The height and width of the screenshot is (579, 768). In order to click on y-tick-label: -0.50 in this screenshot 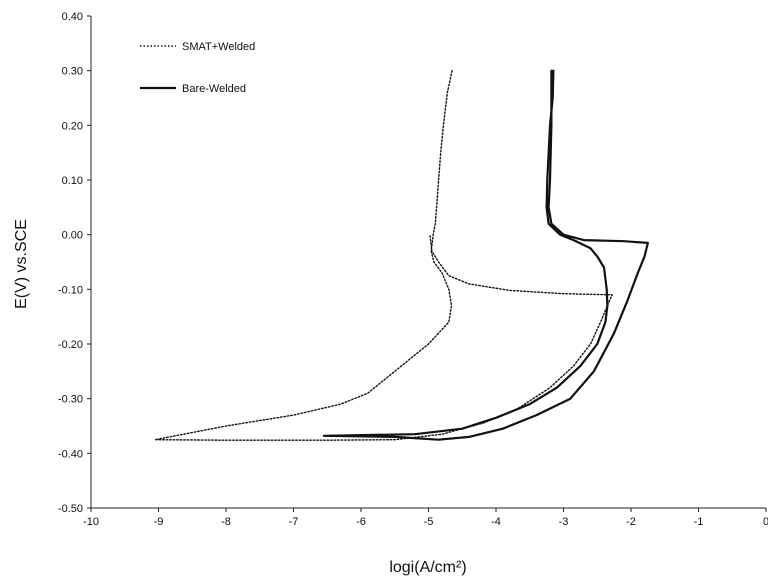, I will do `click(70, 509)`.